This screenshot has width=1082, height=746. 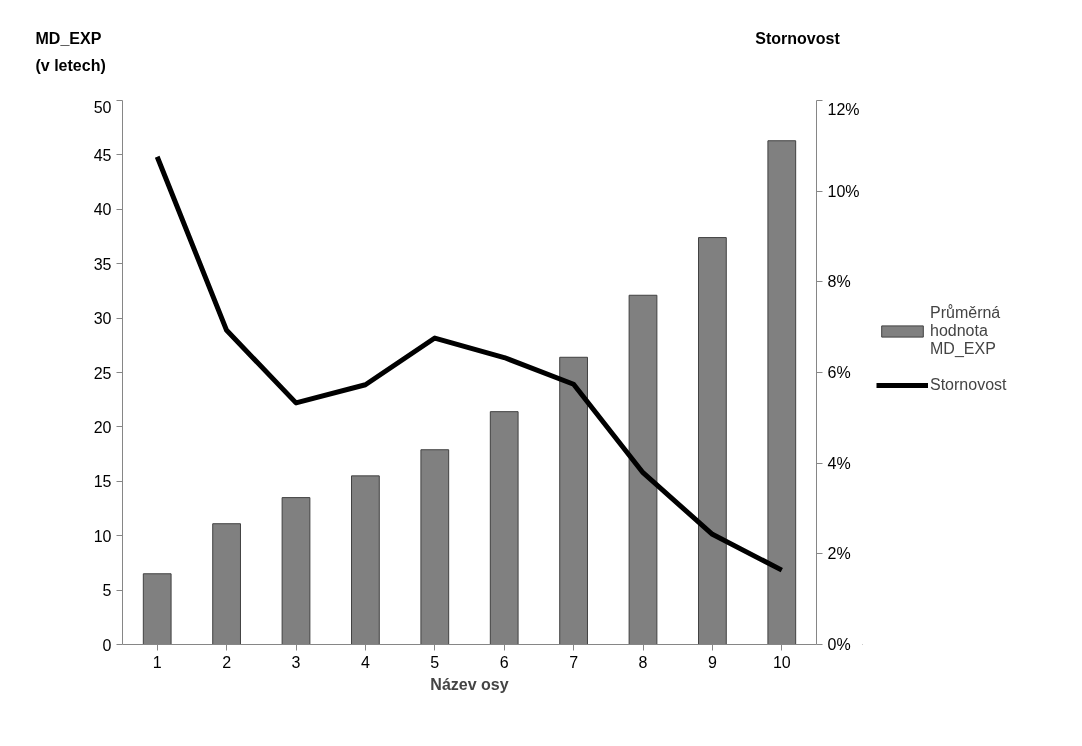 What do you see at coordinates (843, 191) in the screenshot?
I see `y2-tick-label: 10%` at bounding box center [843, 191].